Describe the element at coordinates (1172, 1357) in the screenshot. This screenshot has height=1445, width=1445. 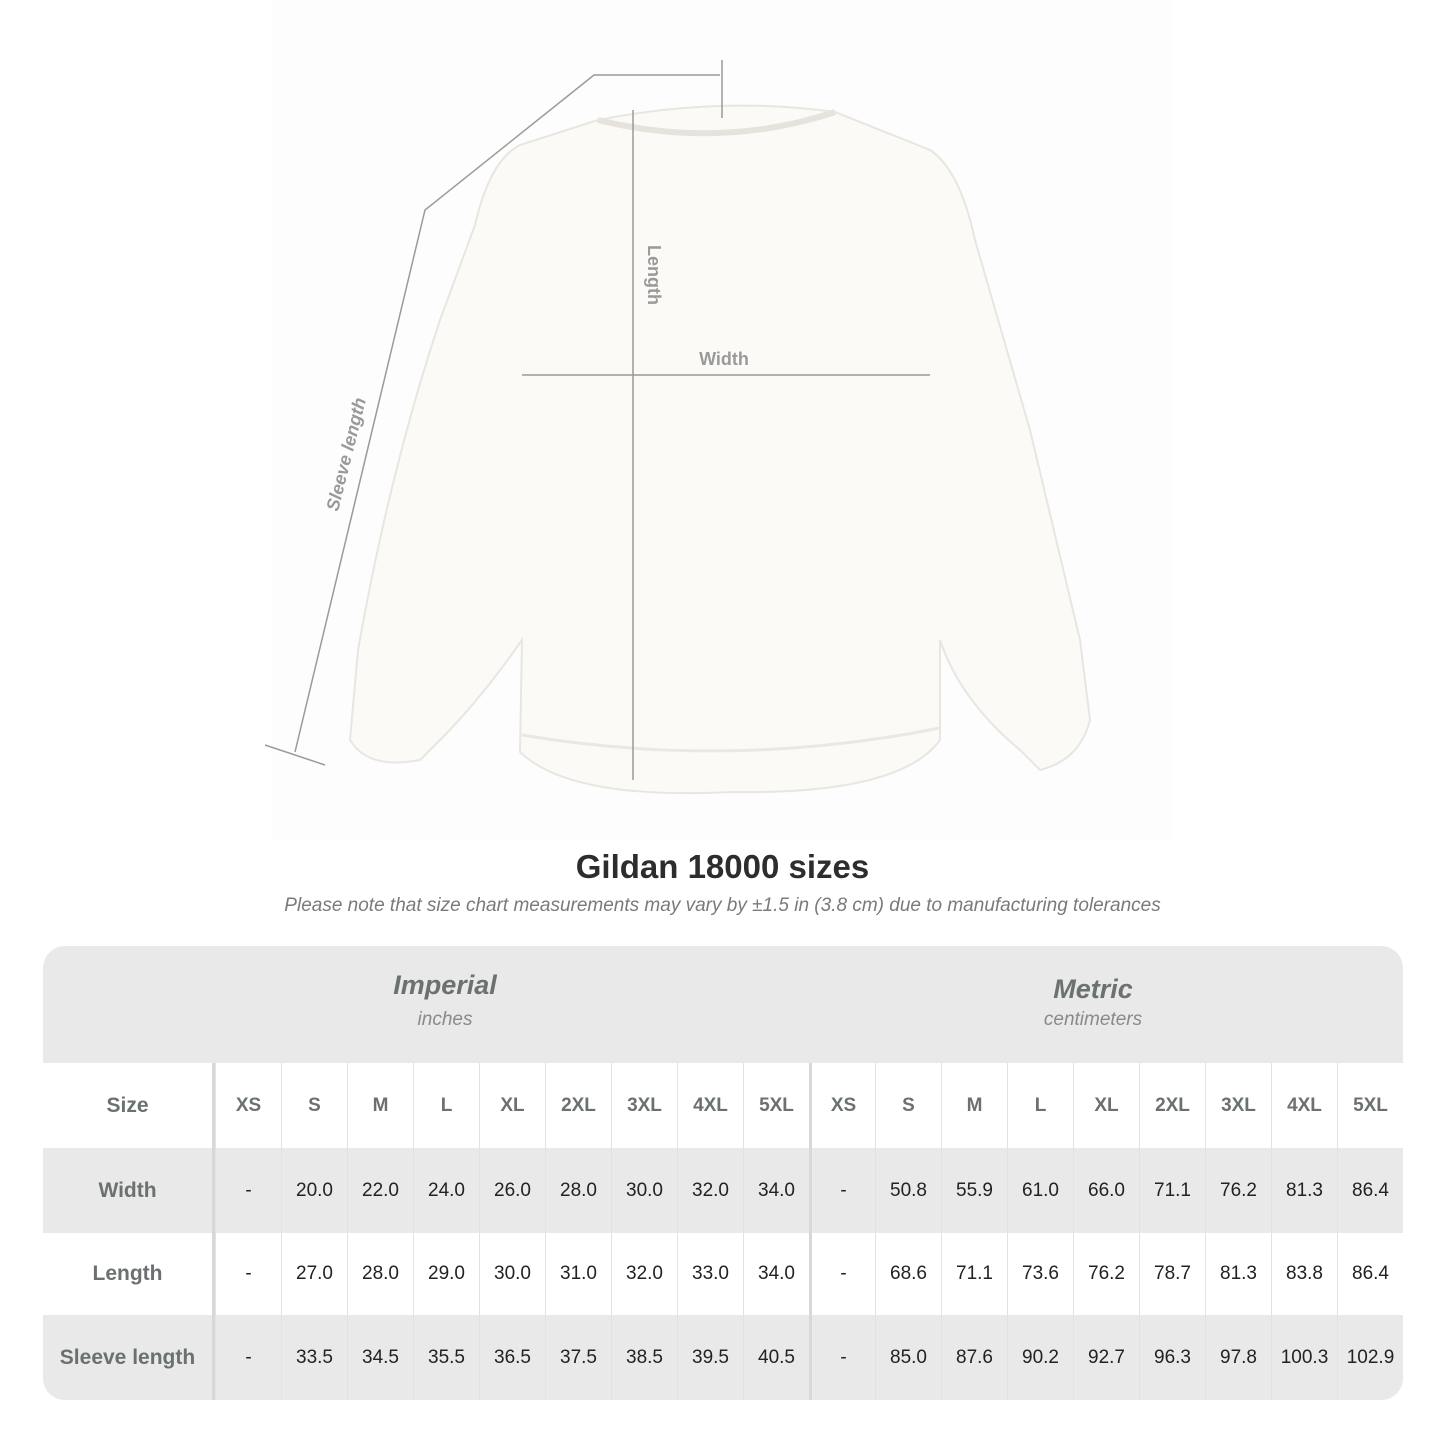
I see `metric-value: 96.3` at that location.